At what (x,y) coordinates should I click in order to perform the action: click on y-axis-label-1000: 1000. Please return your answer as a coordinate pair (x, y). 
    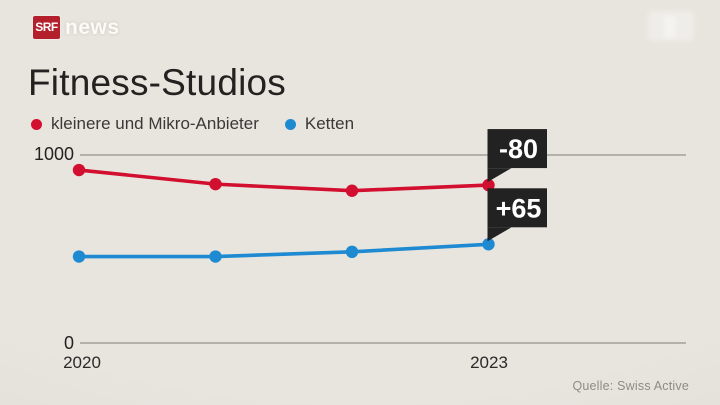
    Looking at the image, I should click on (53, 154).